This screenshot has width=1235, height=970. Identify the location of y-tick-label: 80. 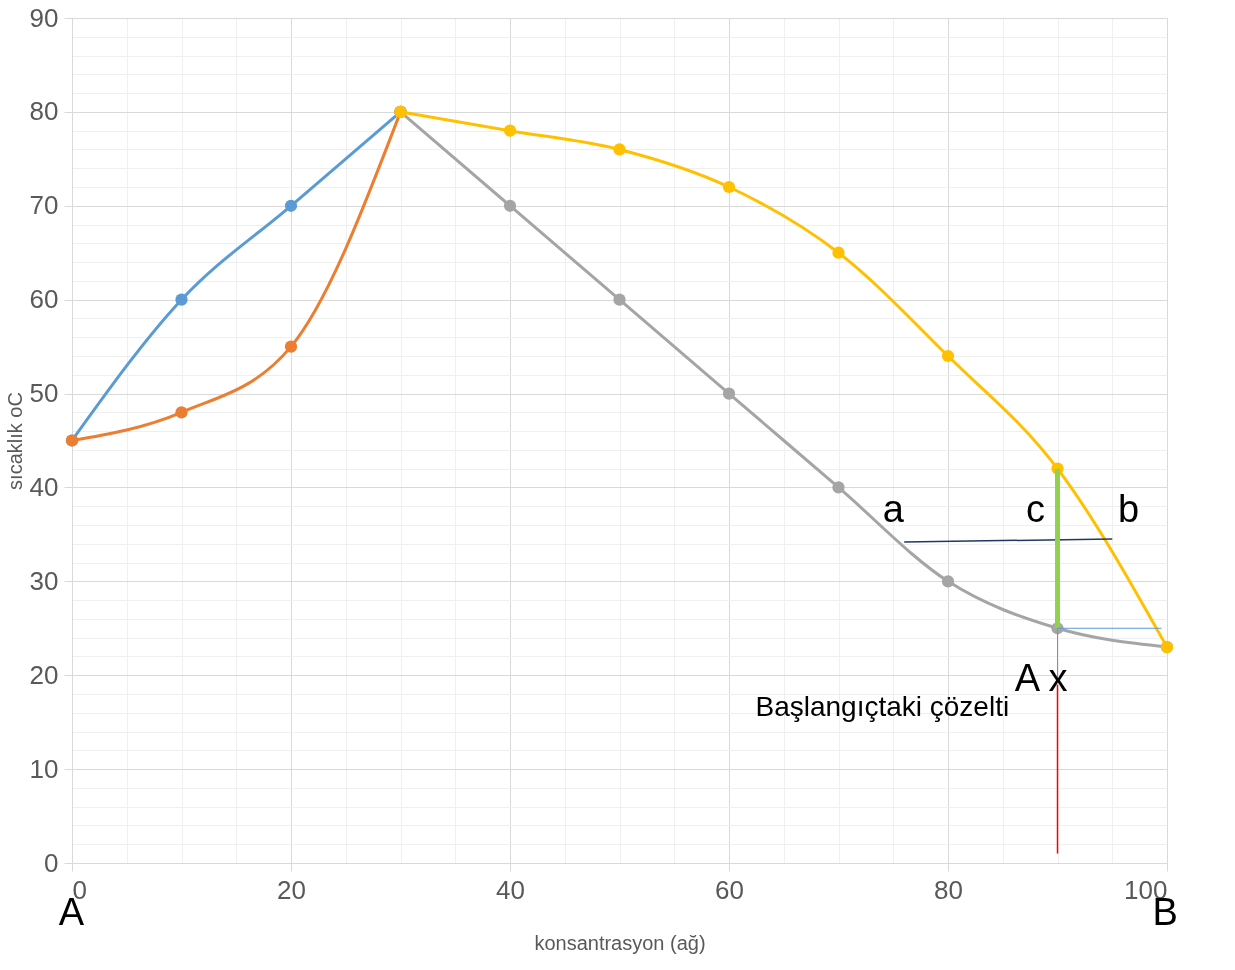
(44, 111).